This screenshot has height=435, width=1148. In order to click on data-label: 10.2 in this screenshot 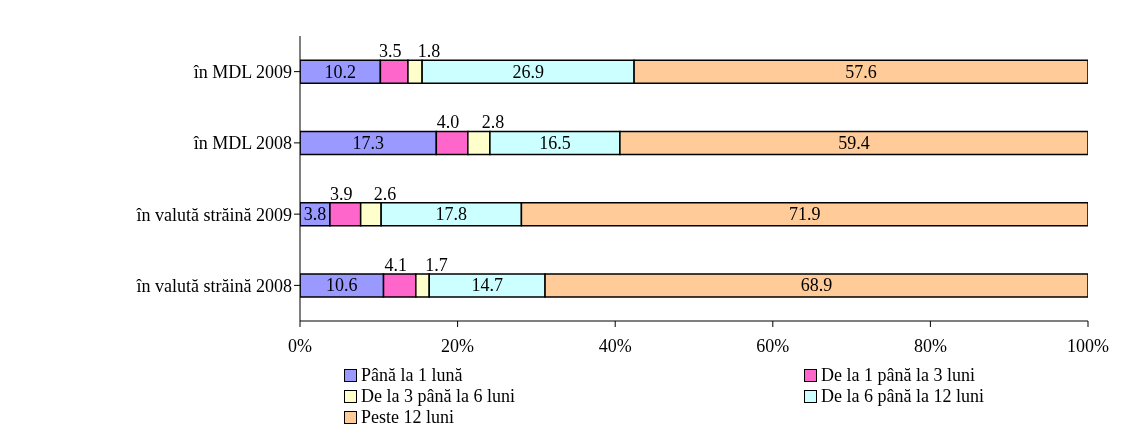, I will do `click(340, 71)`.